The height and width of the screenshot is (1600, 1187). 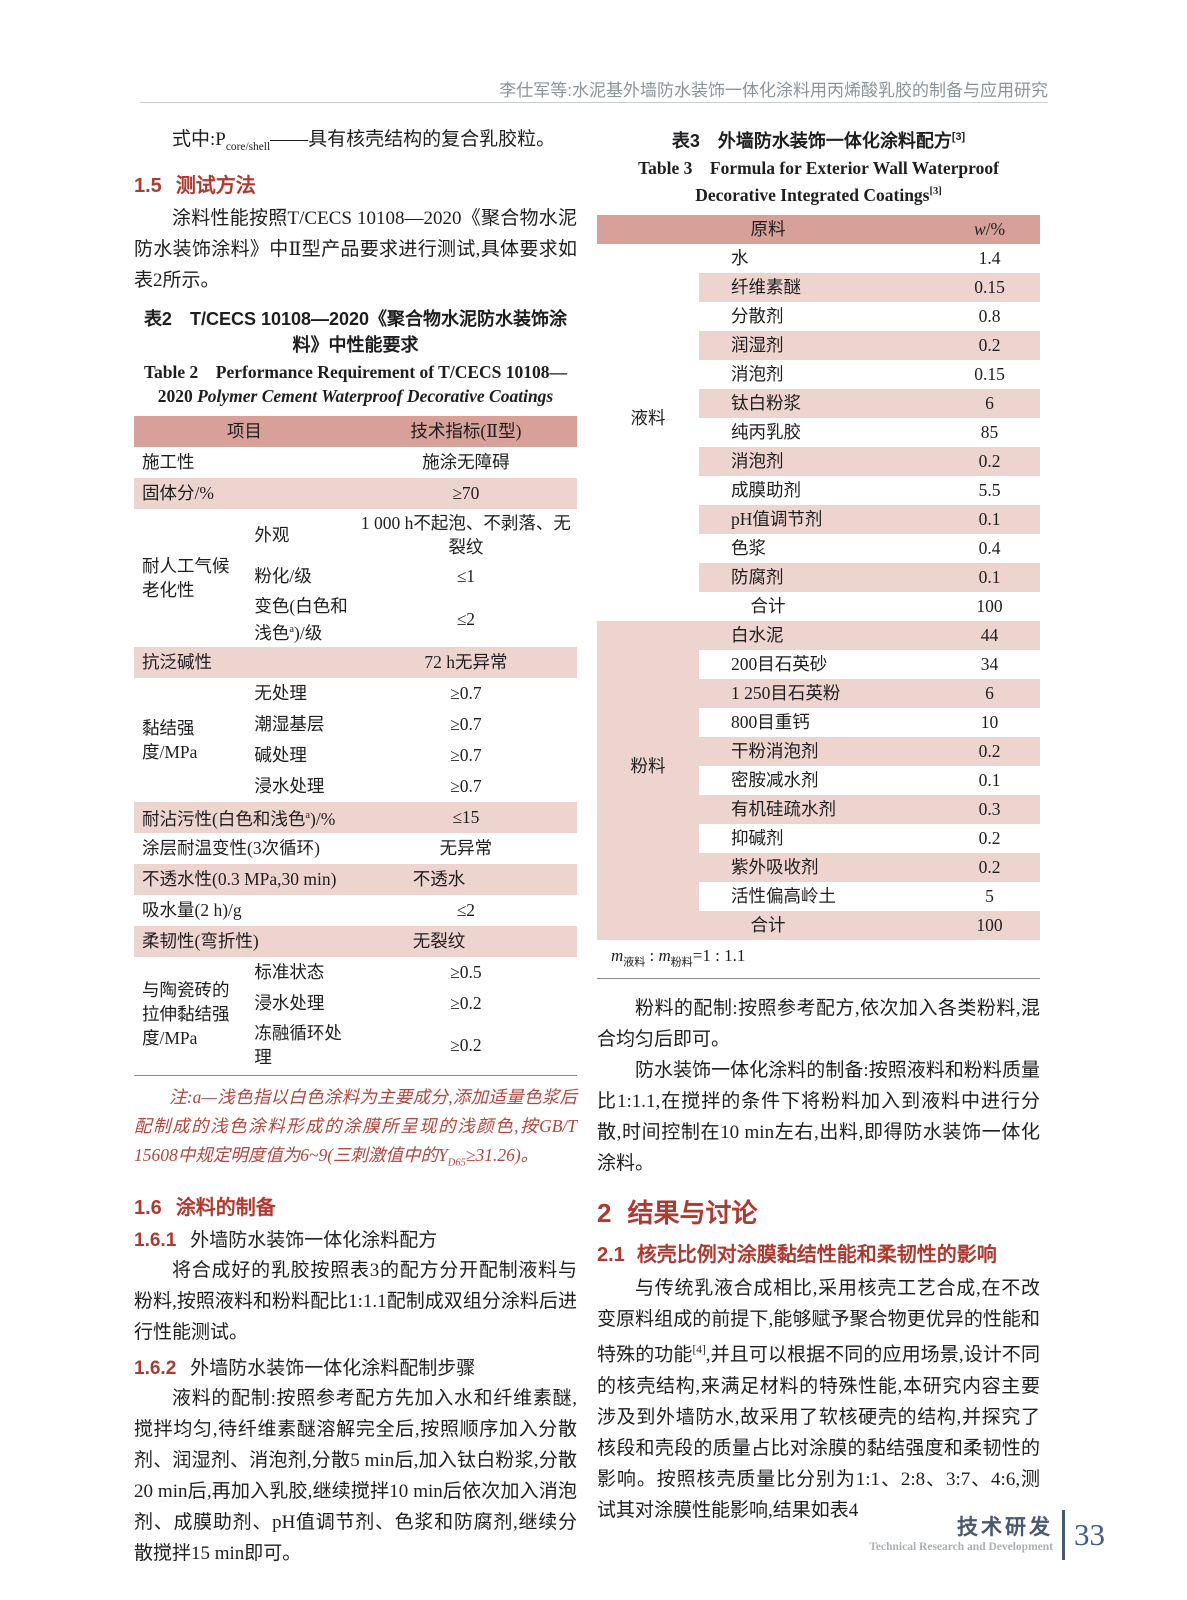 I want to click on table-row: 耐沾污性(白色和浅色a)/% ≤15, so click(x=355, y=817).